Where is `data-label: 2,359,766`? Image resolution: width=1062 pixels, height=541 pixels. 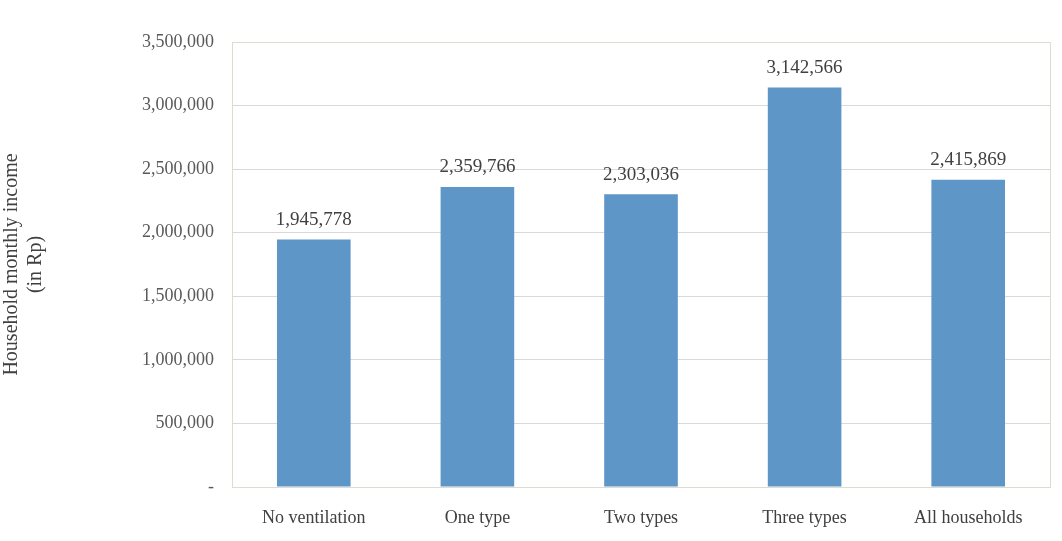 data-label: 2,359,766 is located at coordinates (477, 166).